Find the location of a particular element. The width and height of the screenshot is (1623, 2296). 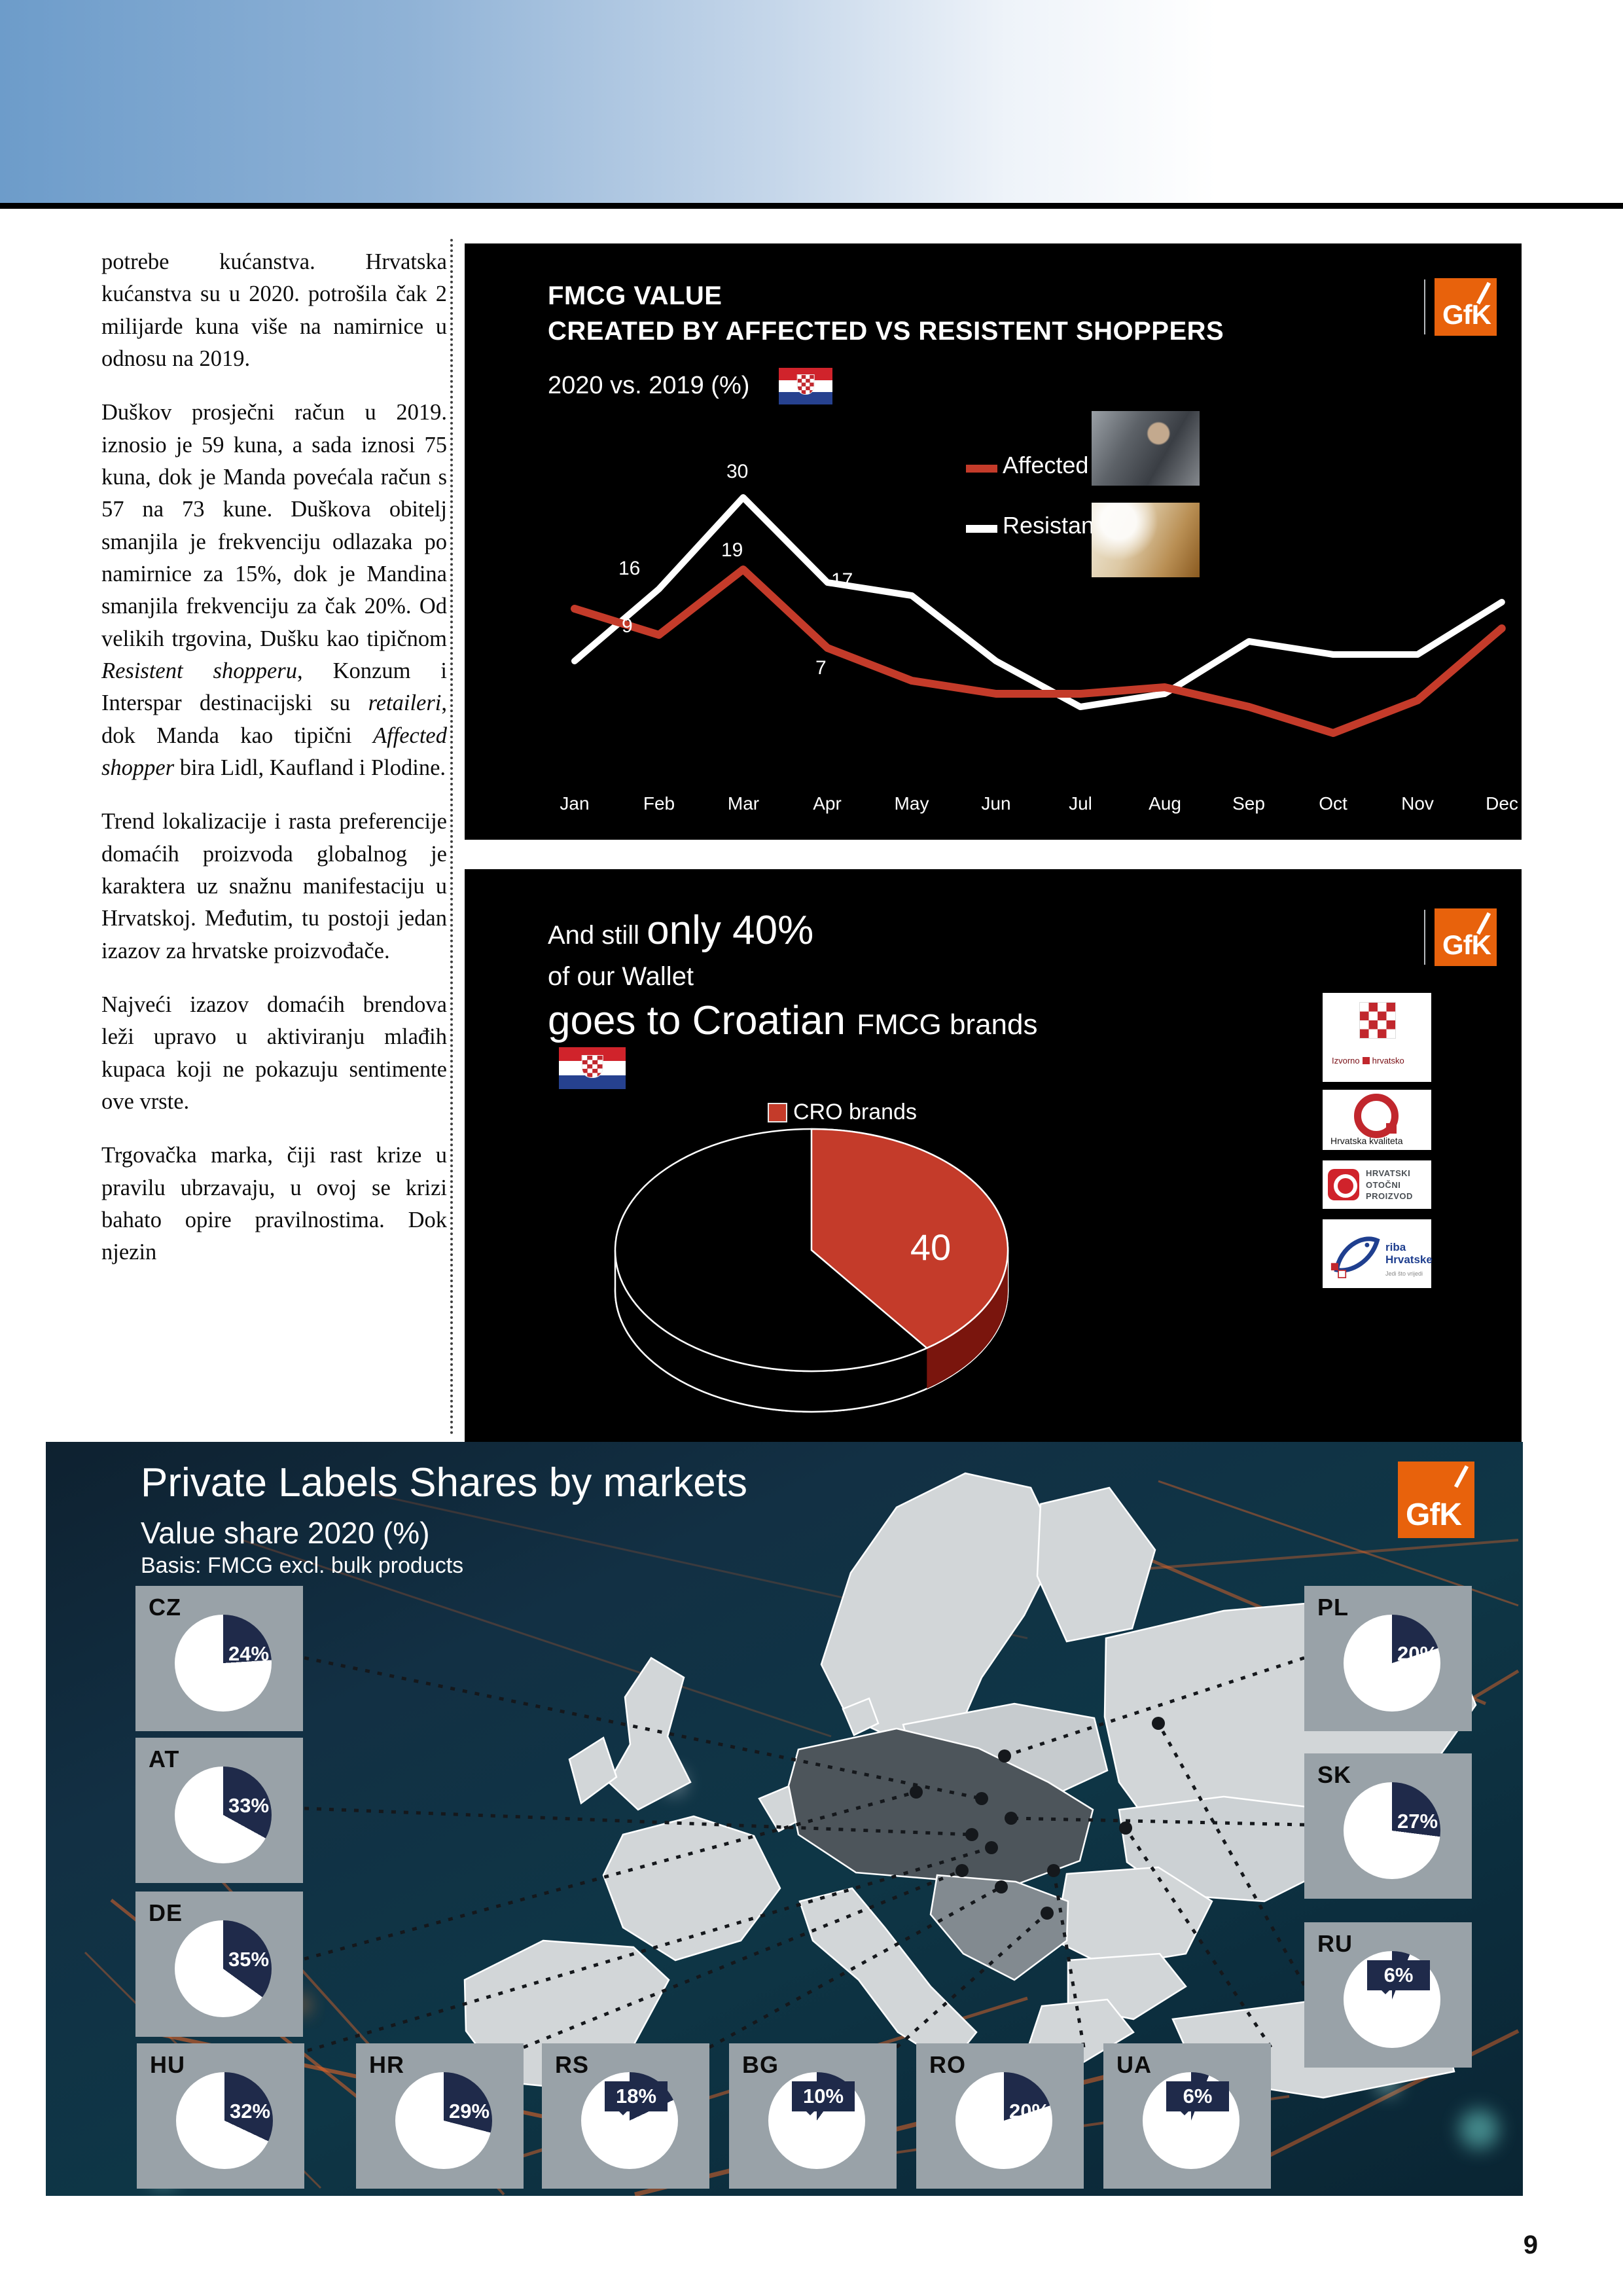

otocni-line2: OTOČNI is located at coordinates (1383, 1184).